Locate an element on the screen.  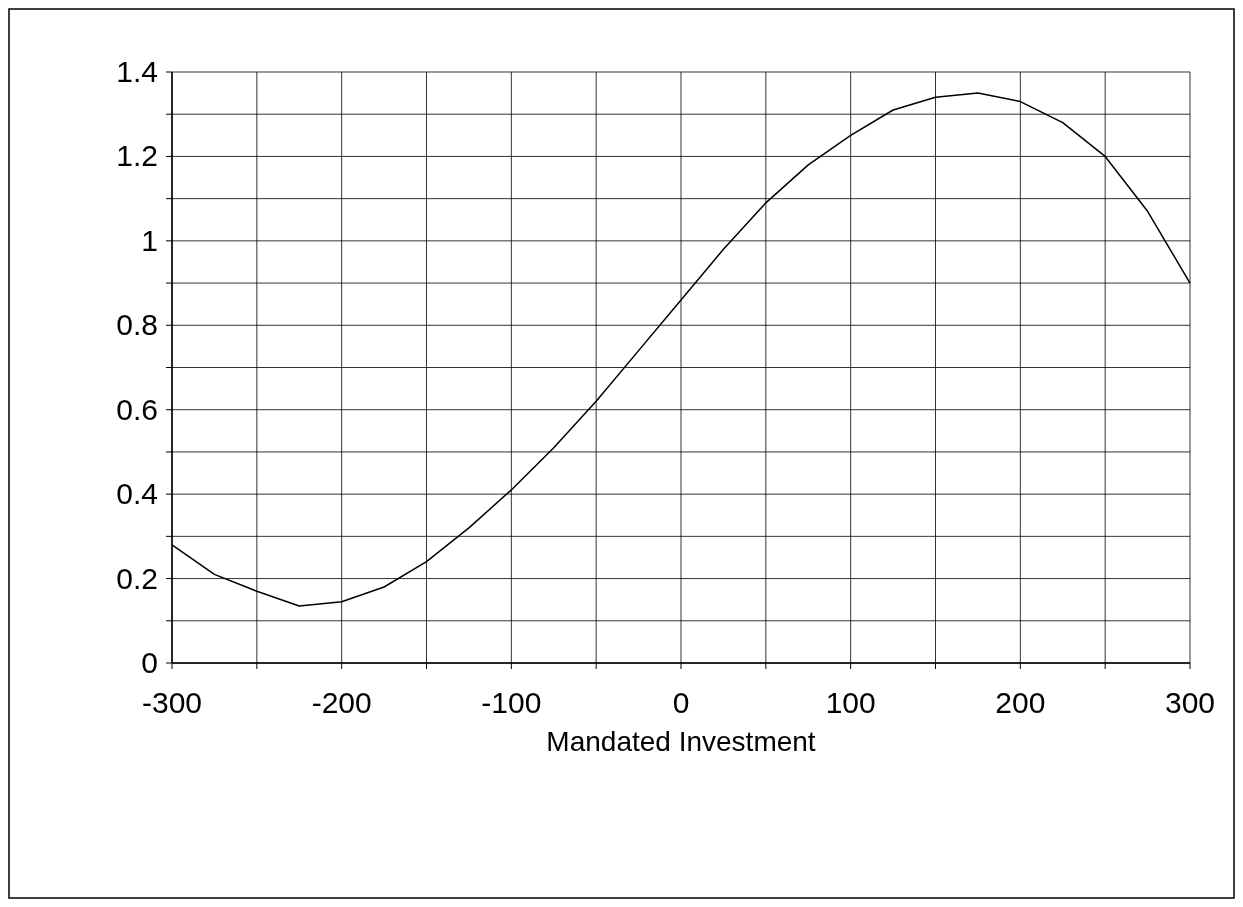
x-tick-label: 0 is located at coordinates (681, 702).